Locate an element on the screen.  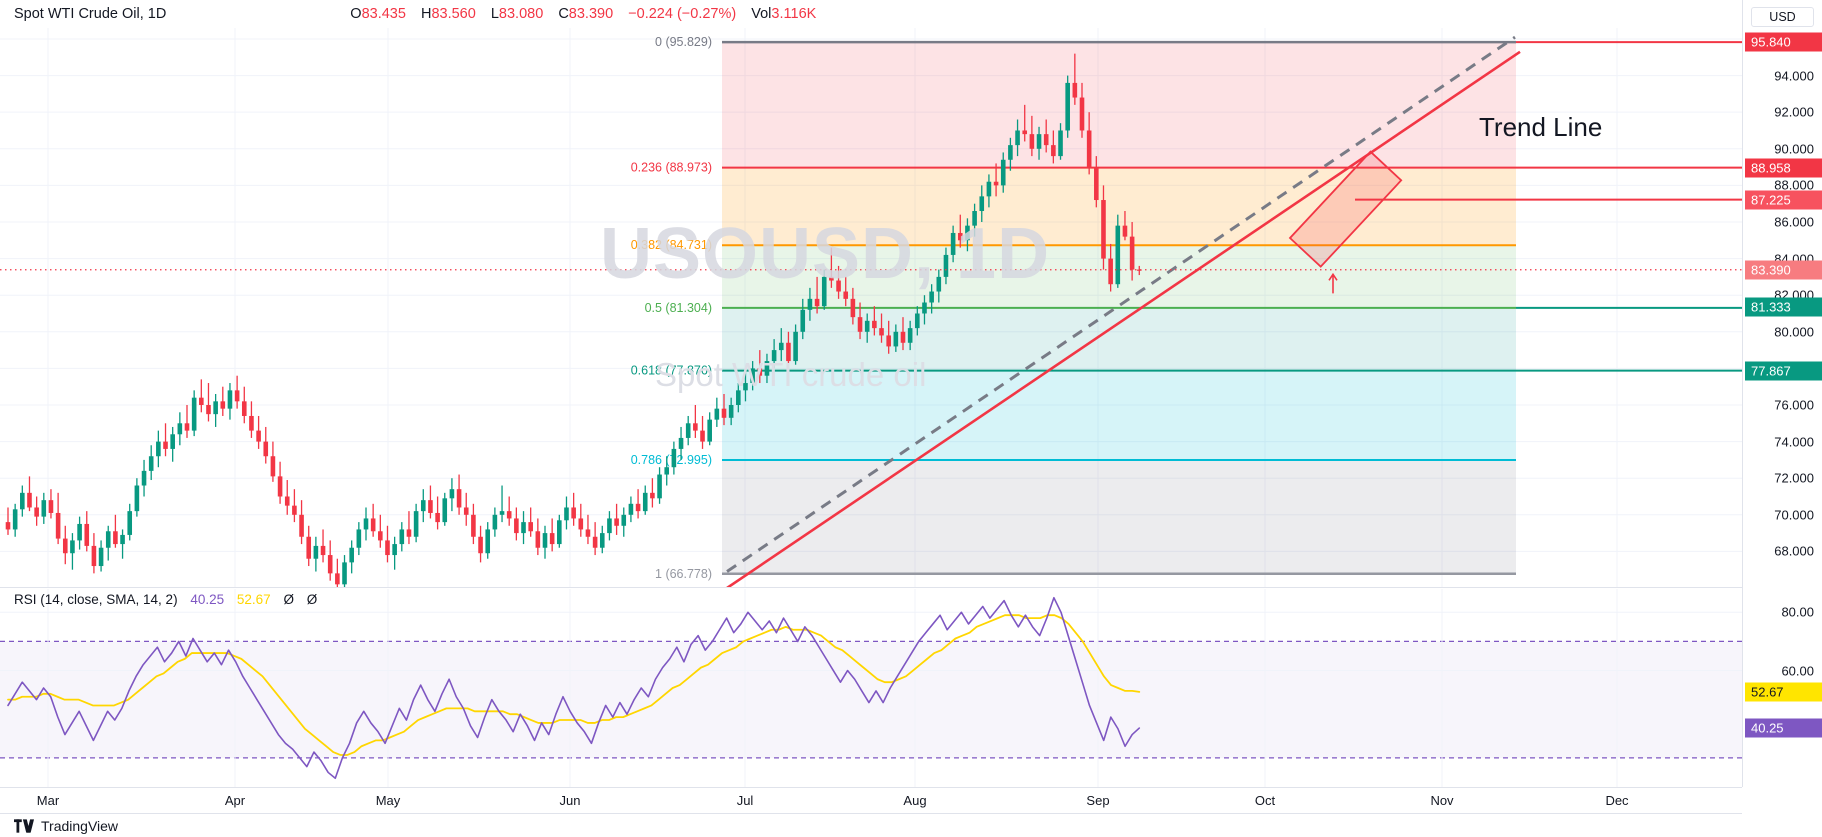
low-value: 83.080 is located at coordinates (521, 14).